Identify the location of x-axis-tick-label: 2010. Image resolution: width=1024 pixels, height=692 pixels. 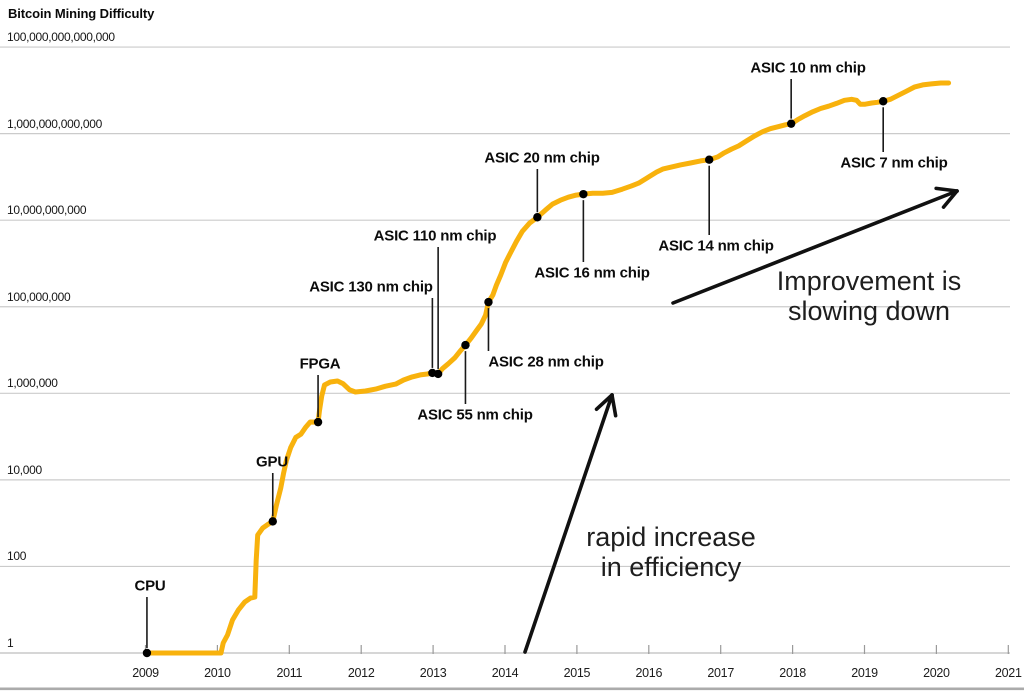
(217, 673).